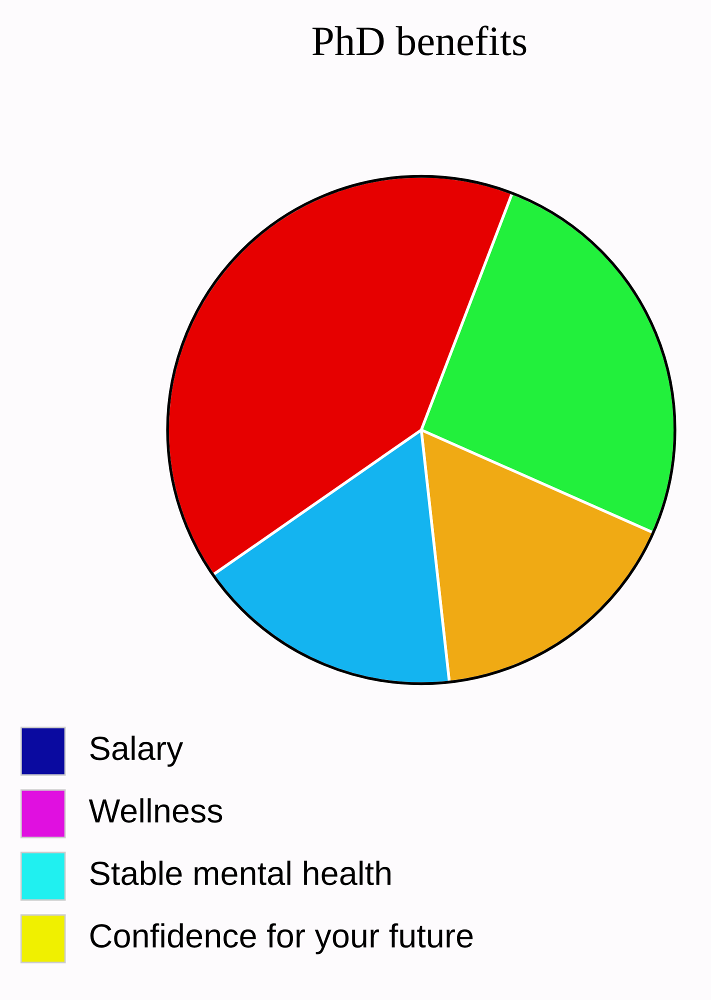  What do you see at coordinates (137, 751) in the screenshot?
I see `category-label: Salary` at bounding box center [137, 751].